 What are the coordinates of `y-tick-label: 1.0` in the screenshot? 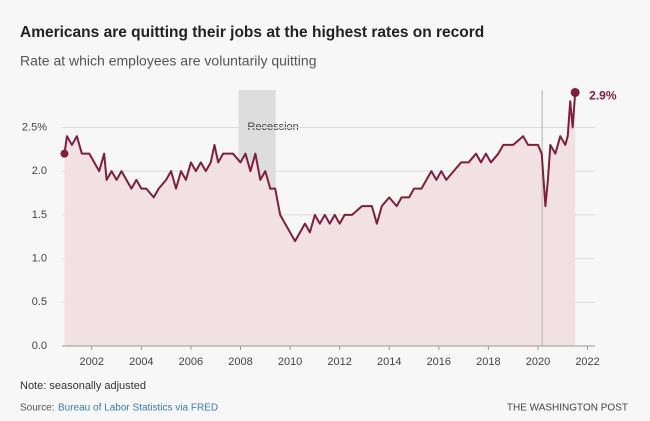 It's located at (39, 258).